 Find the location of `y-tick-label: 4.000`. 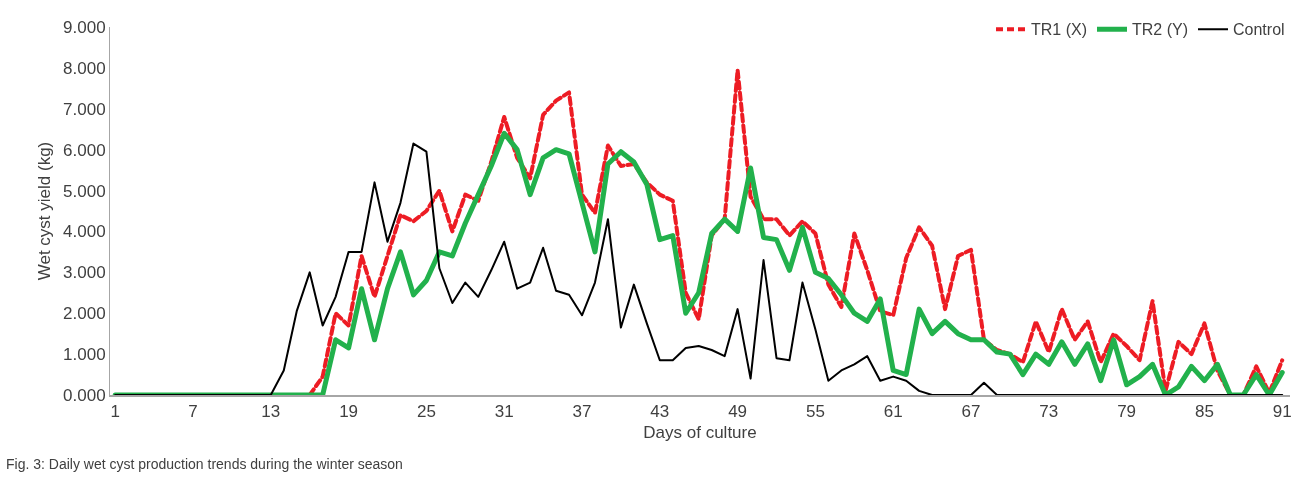

y-tick-label: 4.000 is located at coordinates (84, 232).